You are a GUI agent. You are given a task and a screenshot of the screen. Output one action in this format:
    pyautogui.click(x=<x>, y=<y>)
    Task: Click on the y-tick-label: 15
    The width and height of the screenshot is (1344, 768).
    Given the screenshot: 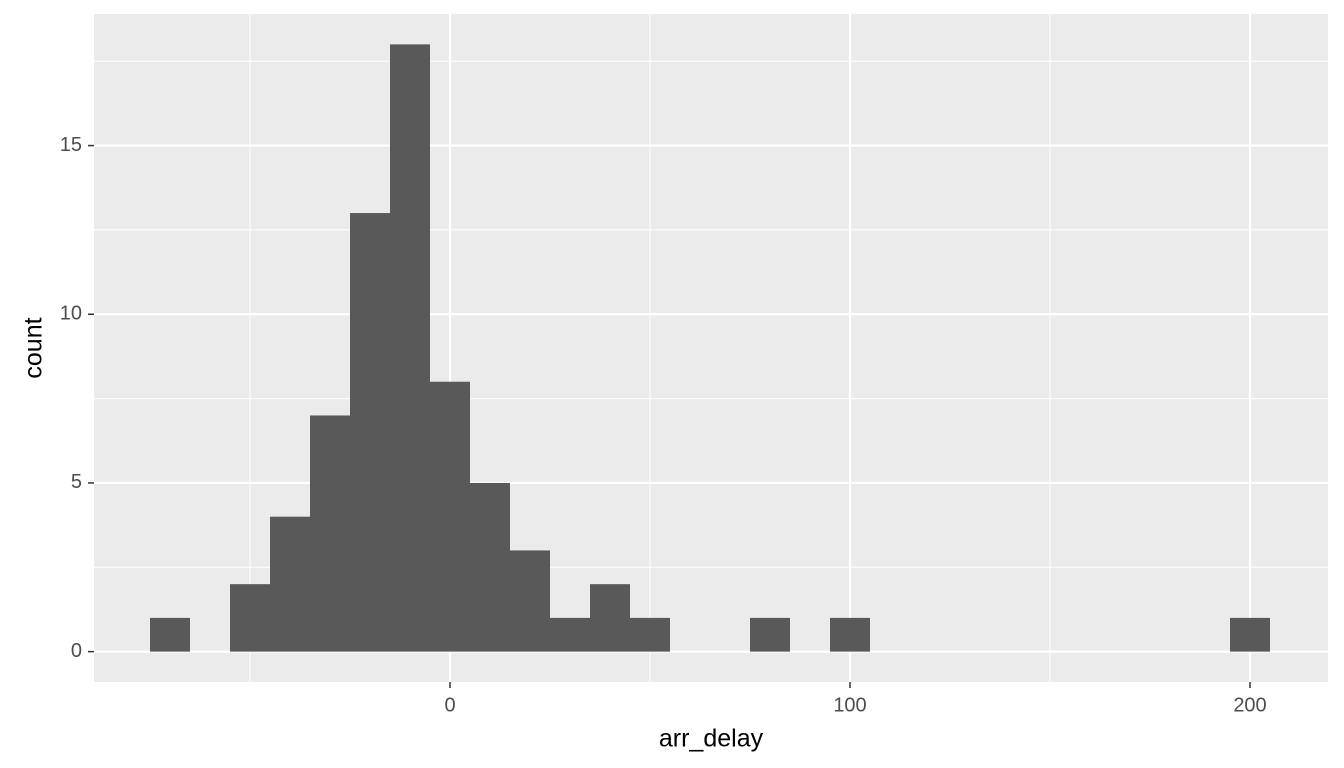 What is the action you would take?
    pyautogui.click(x=71, y=145)
    